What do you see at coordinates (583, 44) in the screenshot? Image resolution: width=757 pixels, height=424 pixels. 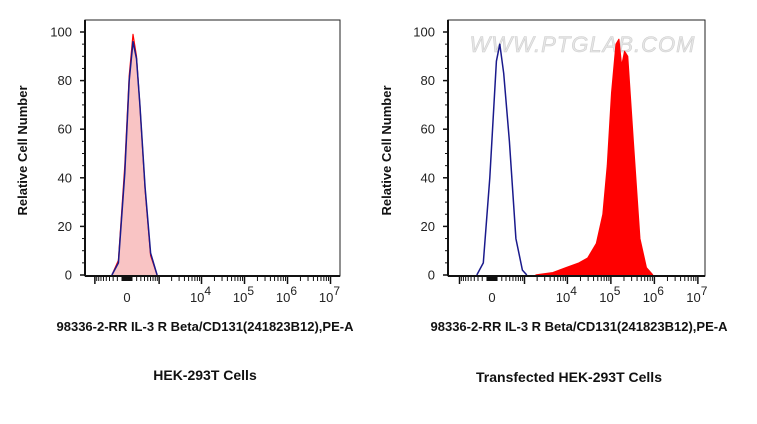 I see `watermark-text: WWW.PTGLAB.COM` at bounding box center [583, 44].